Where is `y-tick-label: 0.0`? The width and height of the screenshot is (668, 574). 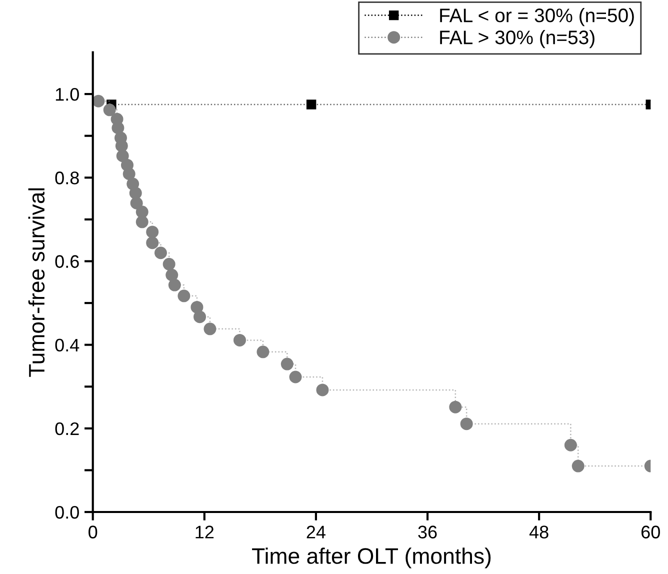 y-tick-label: 0.0 is located at coordinates (67, 512).